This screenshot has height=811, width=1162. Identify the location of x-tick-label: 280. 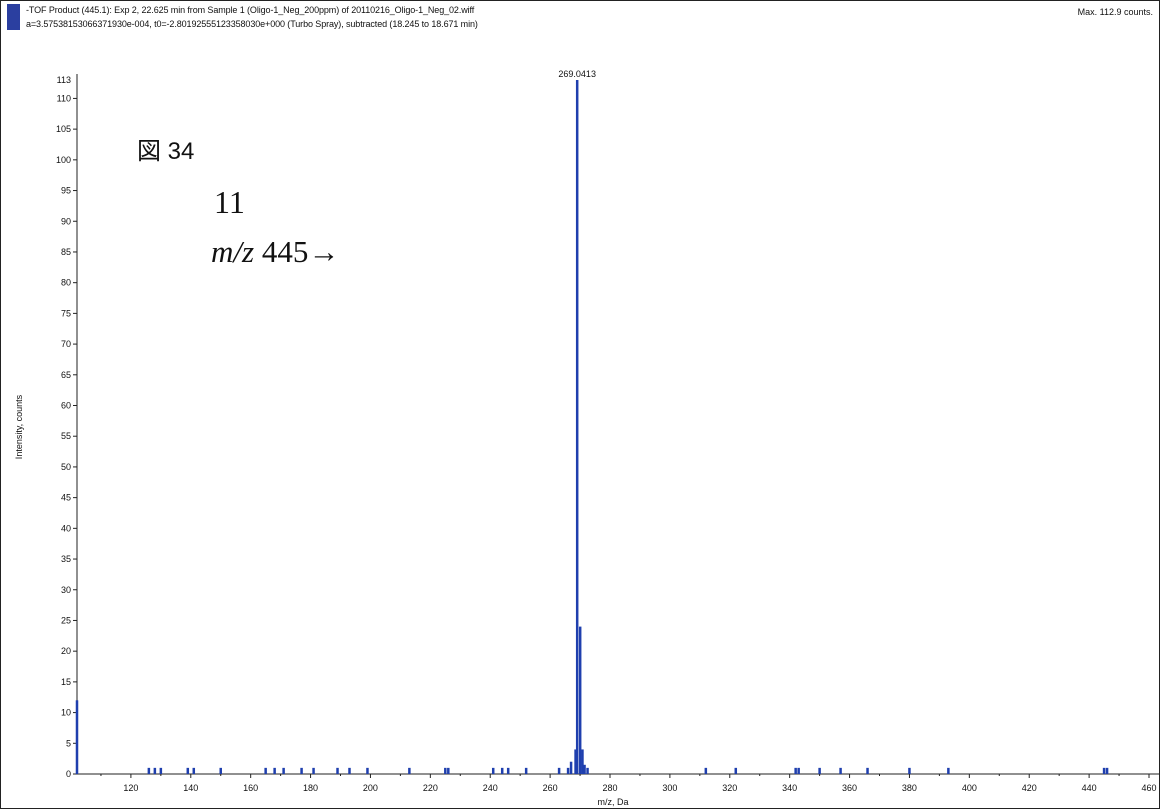
(609, 788).